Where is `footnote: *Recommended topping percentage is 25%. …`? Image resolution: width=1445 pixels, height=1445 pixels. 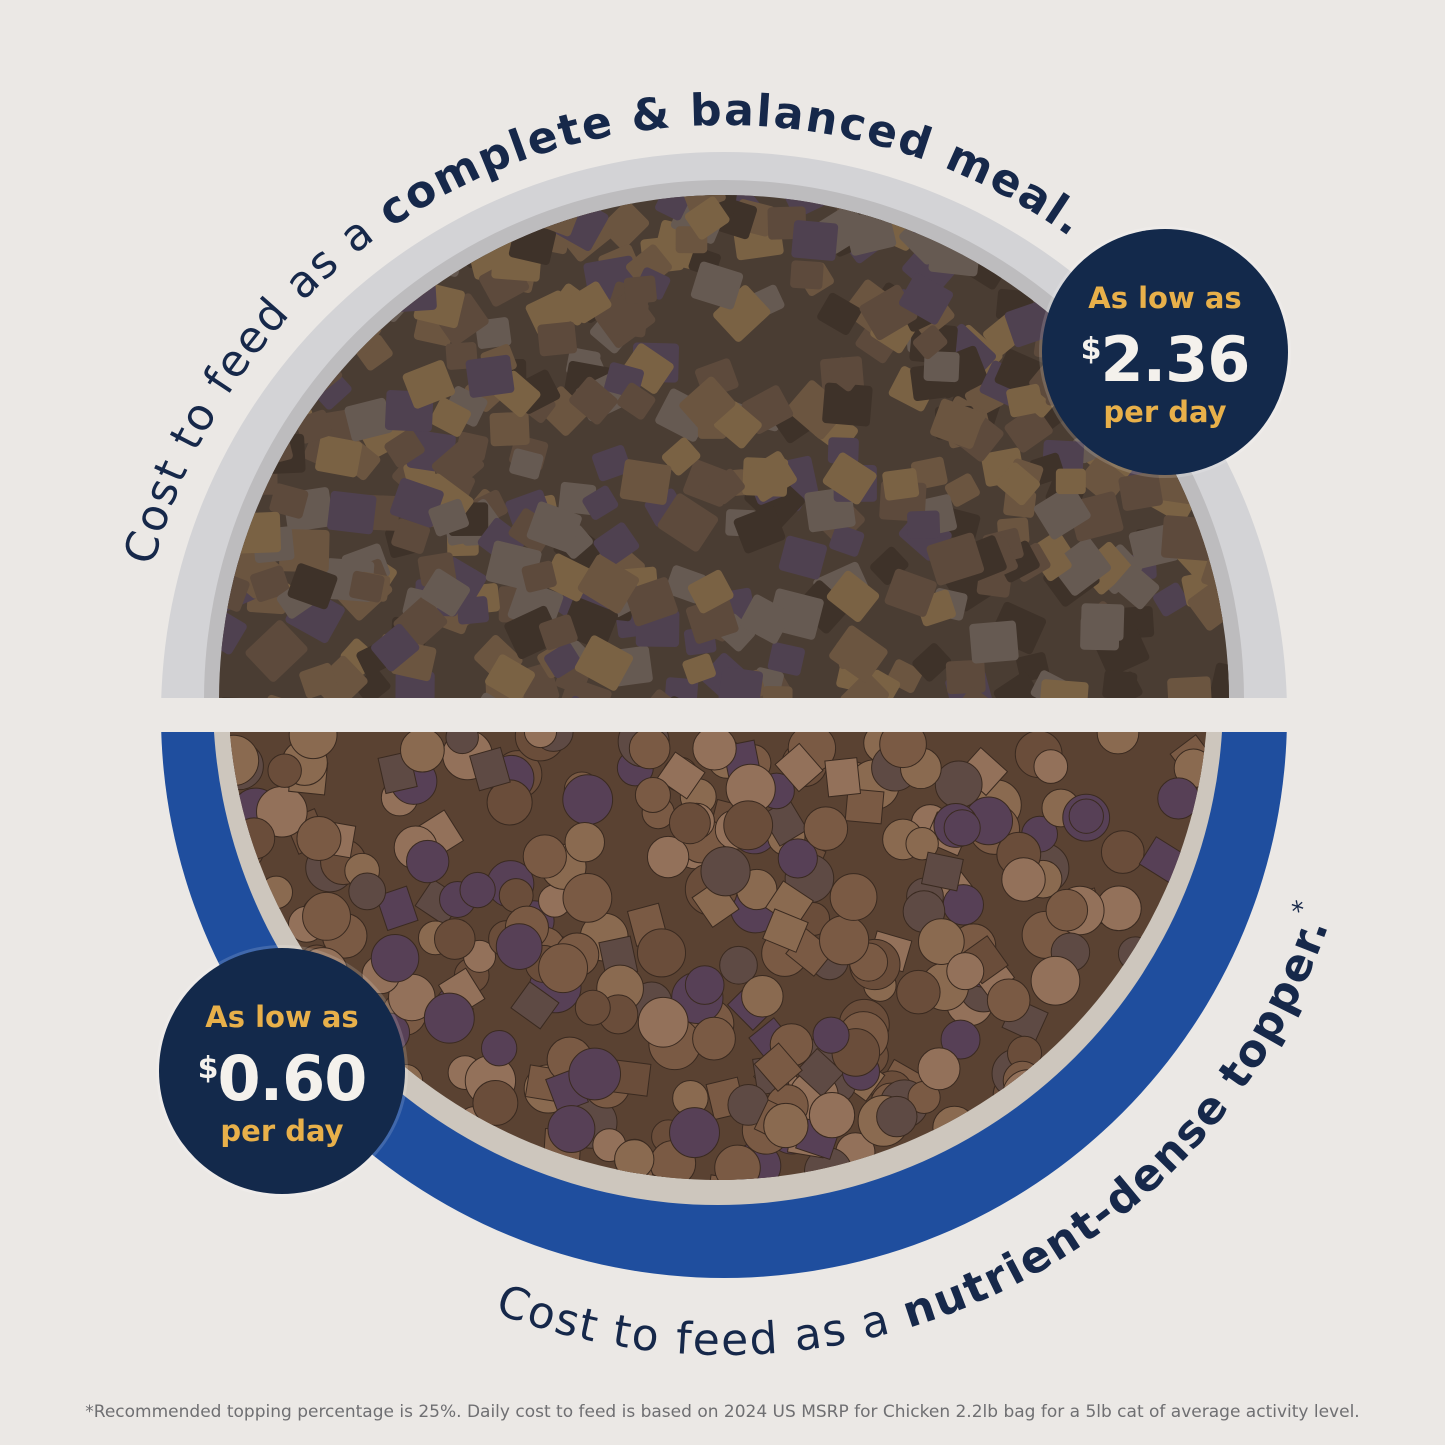
footnote: *Recommended topping percentage is 25%. … is located at coordinates (722, 1412).